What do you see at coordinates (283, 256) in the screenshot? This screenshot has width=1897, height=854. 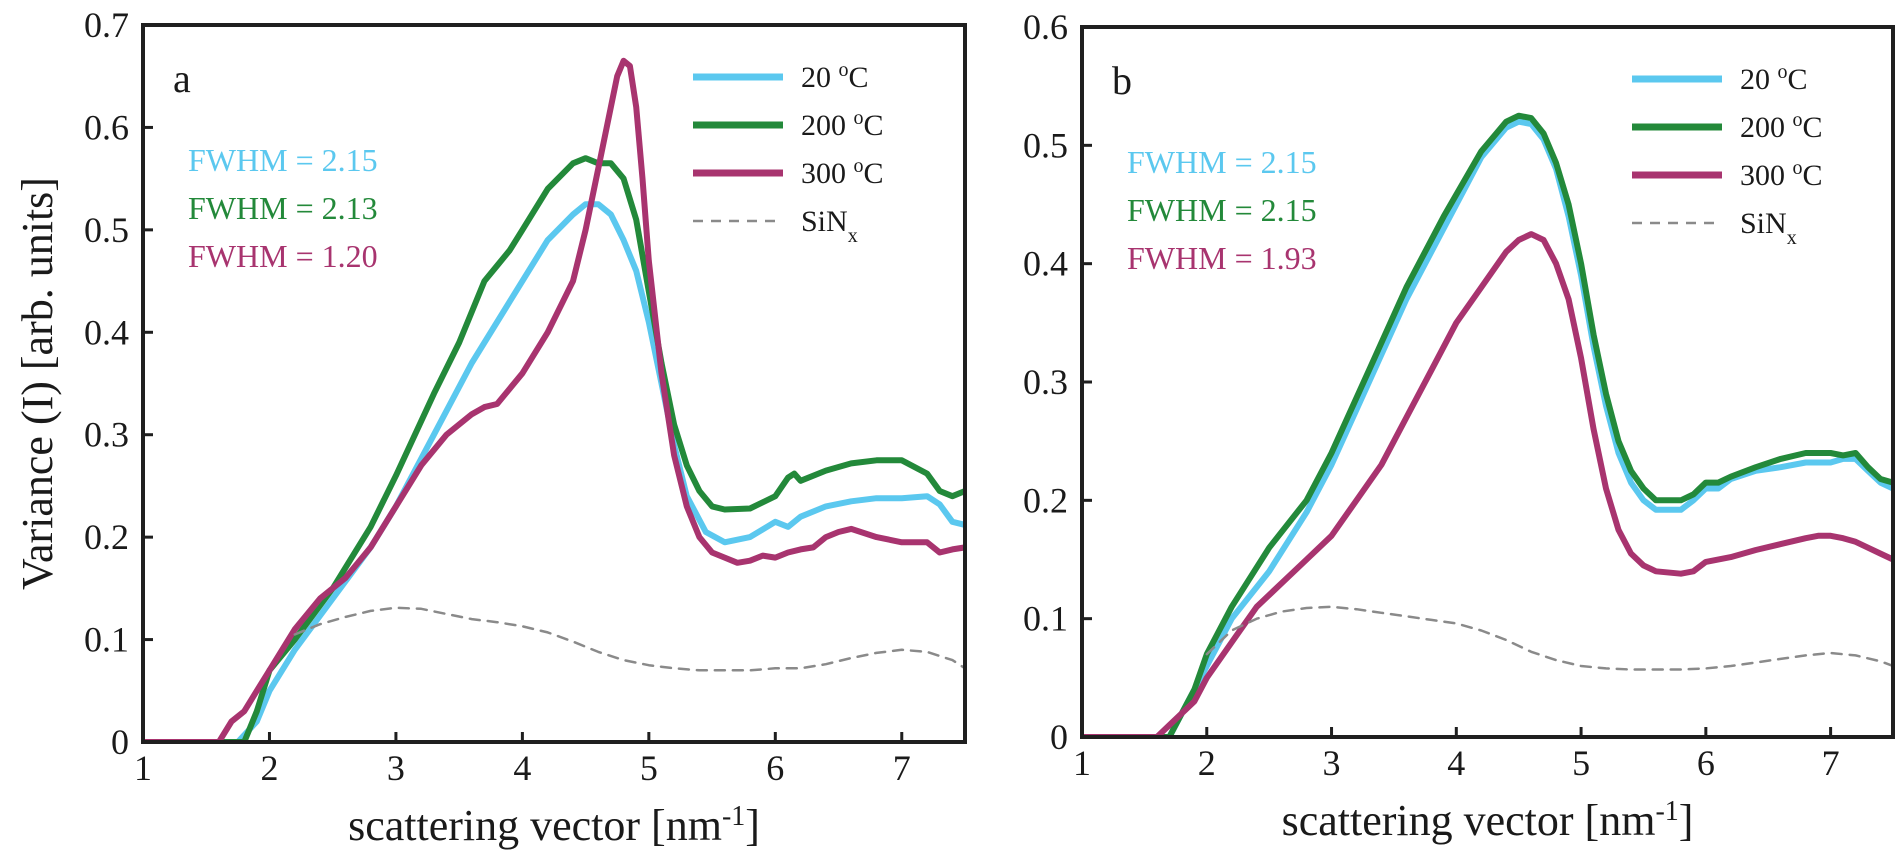 I see `fwhm-annotation: FWHM = 1.20` at bounding box center [283, 256].